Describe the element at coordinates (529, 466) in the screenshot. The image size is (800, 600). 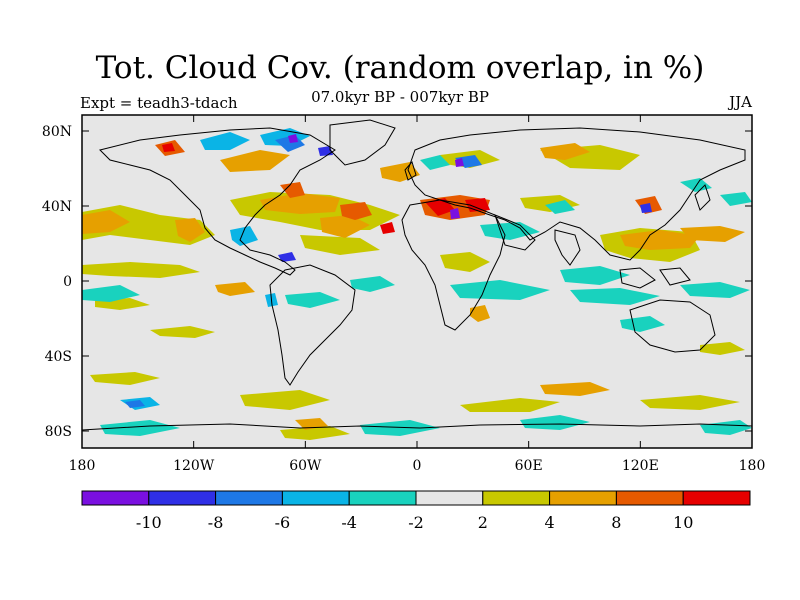
I see `lon-tick-label: 60E` at that location.